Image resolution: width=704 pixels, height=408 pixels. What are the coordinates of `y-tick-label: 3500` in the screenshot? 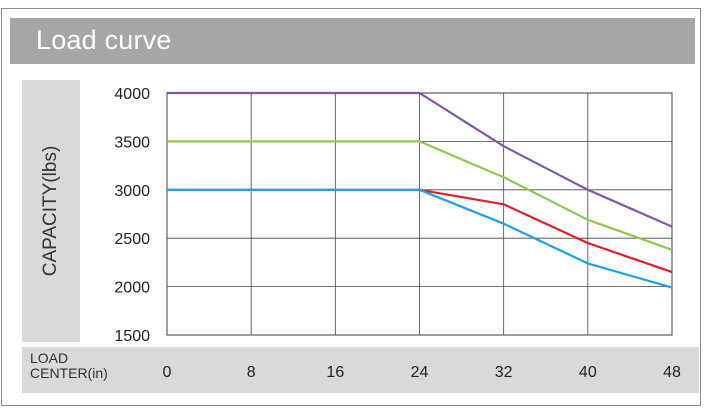 It's located at (132, 142).